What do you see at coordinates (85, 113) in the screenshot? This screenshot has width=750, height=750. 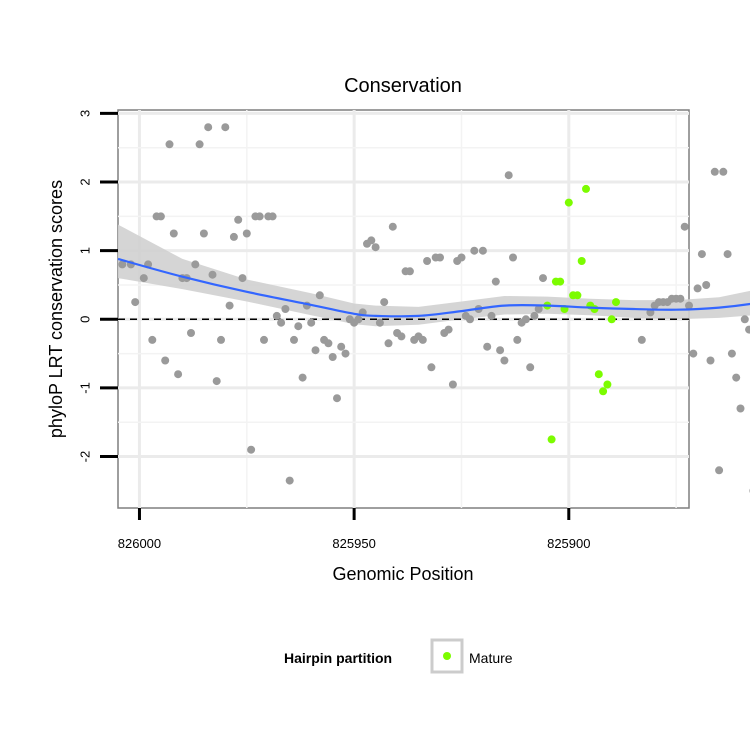 I see `y-tick-label-5: 3` at bounding box center [85, 113].